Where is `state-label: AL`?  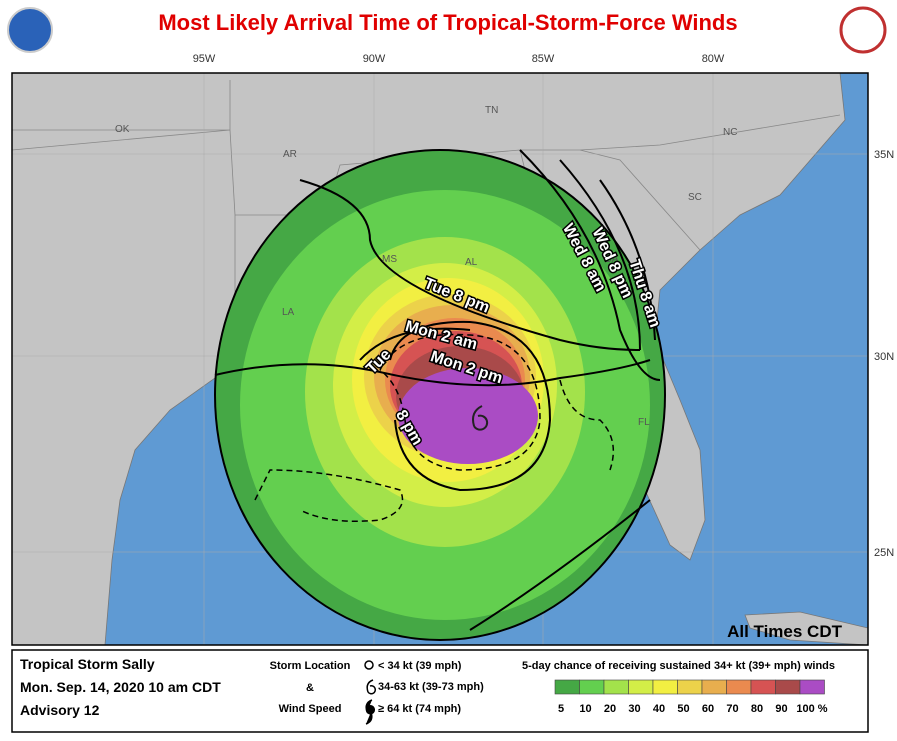
state-label: AL is located at coordinates (471, 262).